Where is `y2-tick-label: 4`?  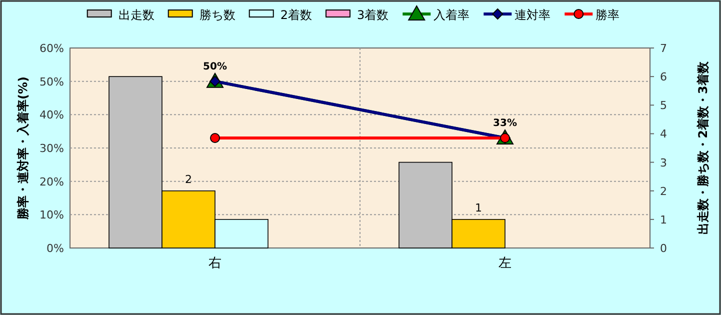 y2-tick-label: 4 is located at coordinates (663, 134).